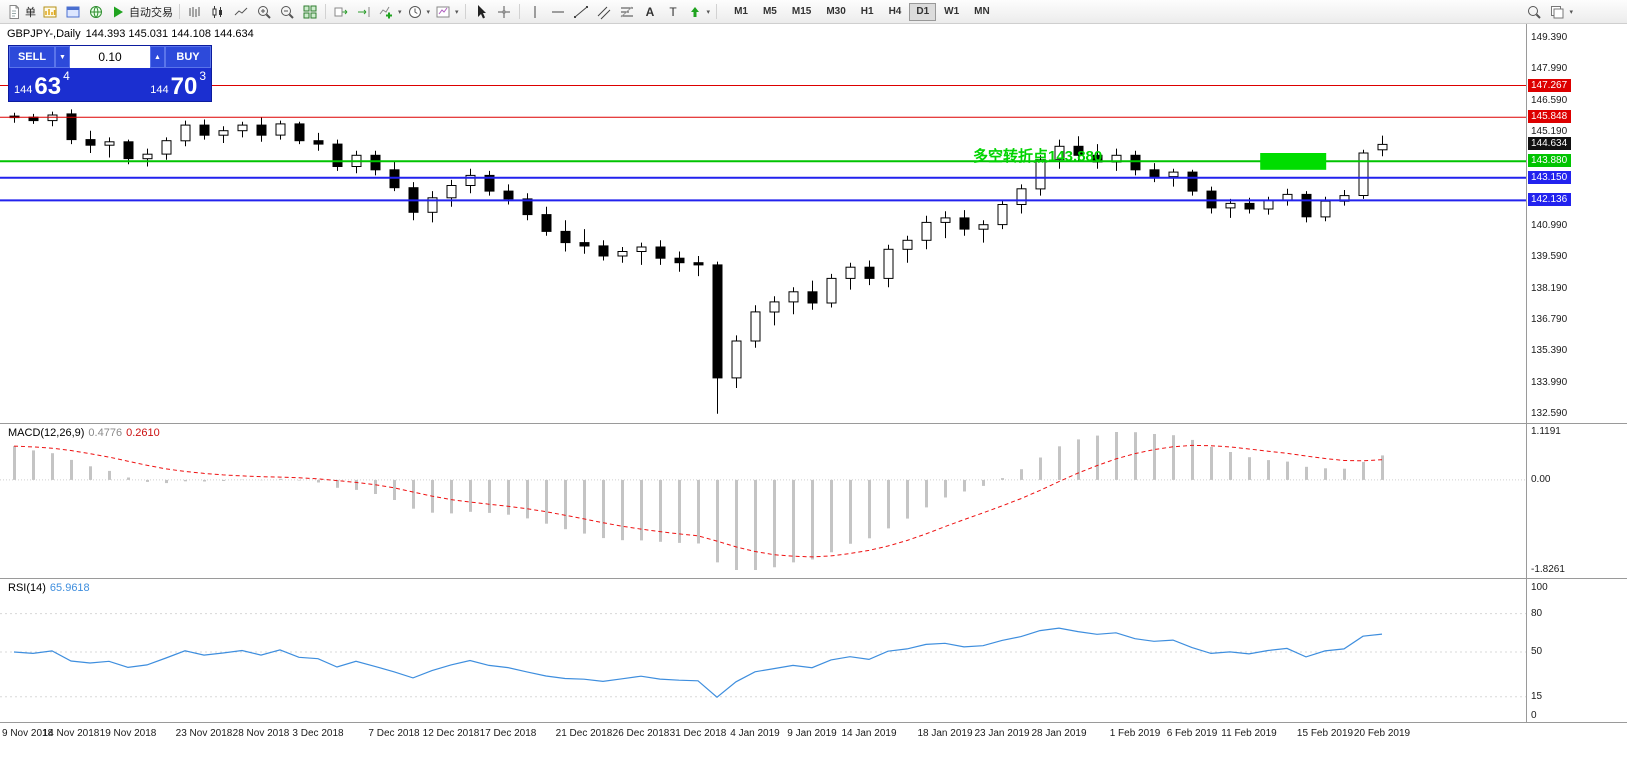  I want to click on sell-price-pip: 4, so click(66, 76).